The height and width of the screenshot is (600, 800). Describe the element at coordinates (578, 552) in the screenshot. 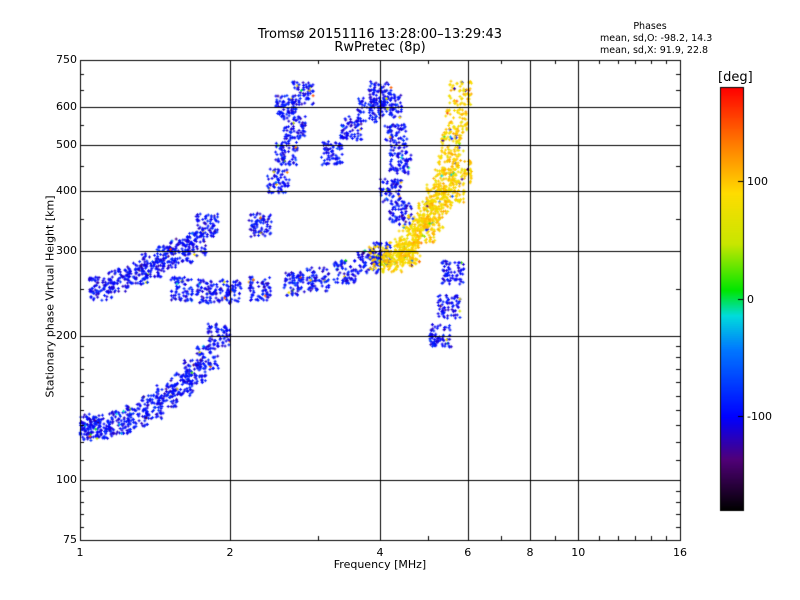

I see `x-tick-label: 10` at that location.